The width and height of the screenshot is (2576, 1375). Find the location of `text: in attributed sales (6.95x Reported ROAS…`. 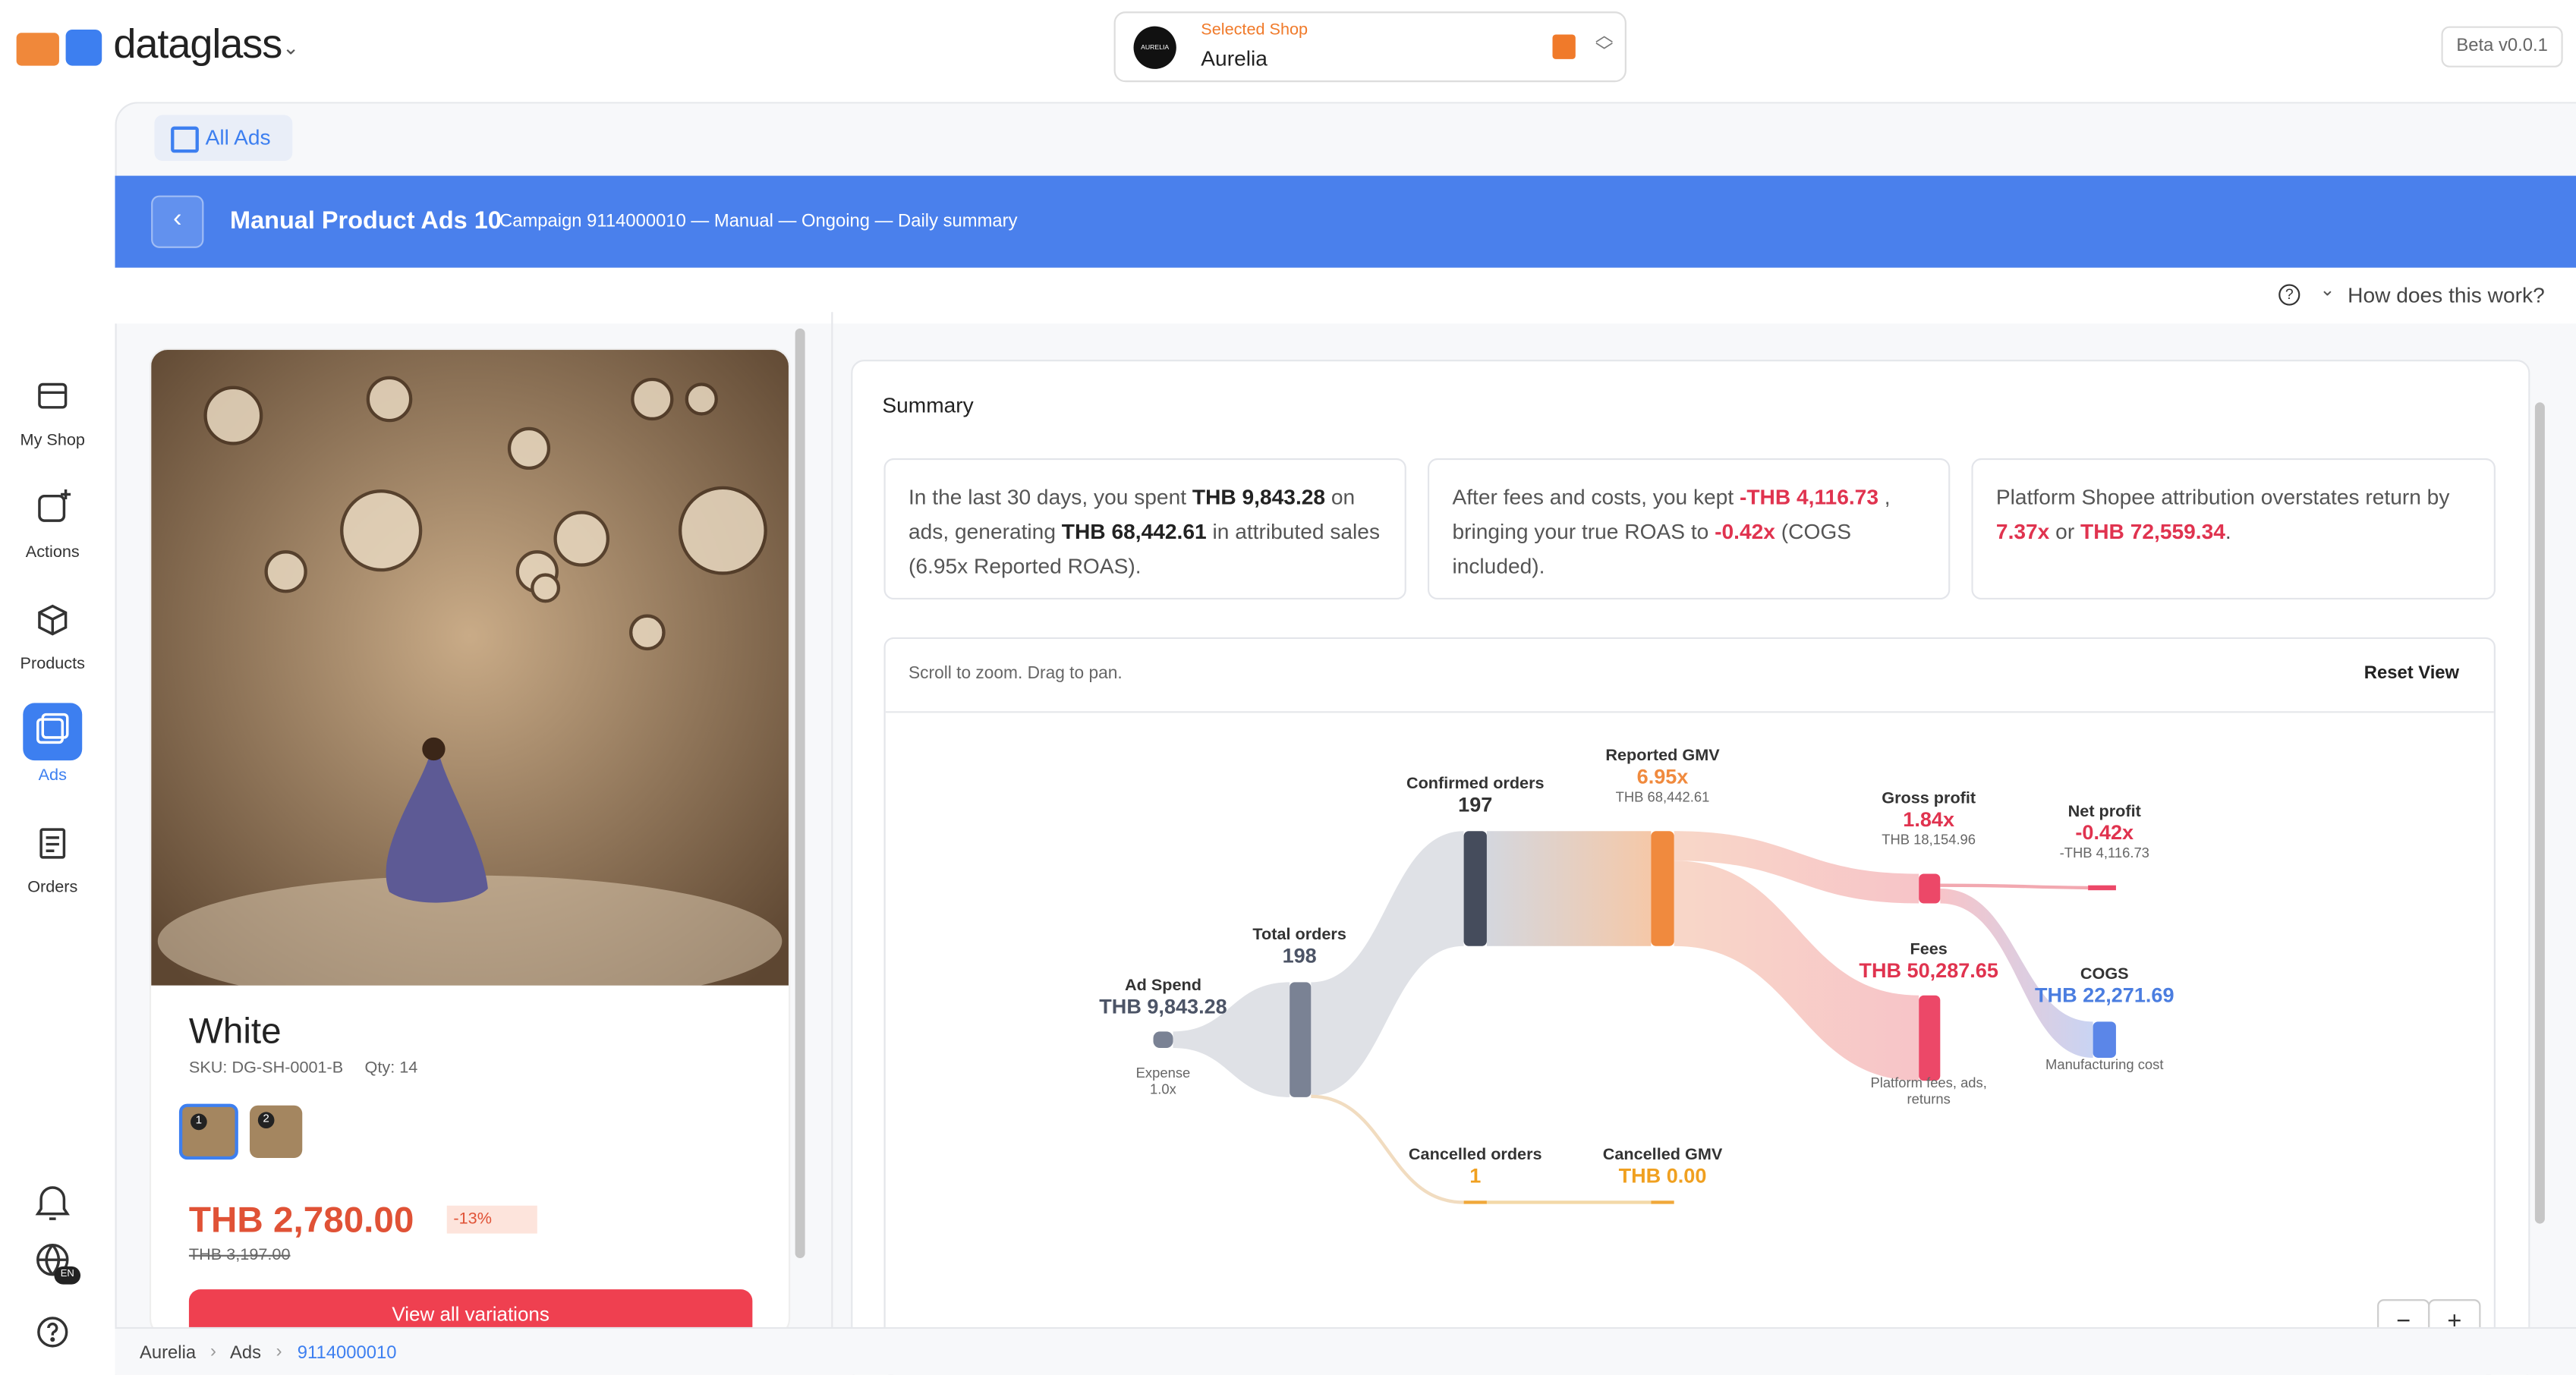

text: in attributed sales (6.95x Reported ROAS… is located at coordinates (1144, 548).